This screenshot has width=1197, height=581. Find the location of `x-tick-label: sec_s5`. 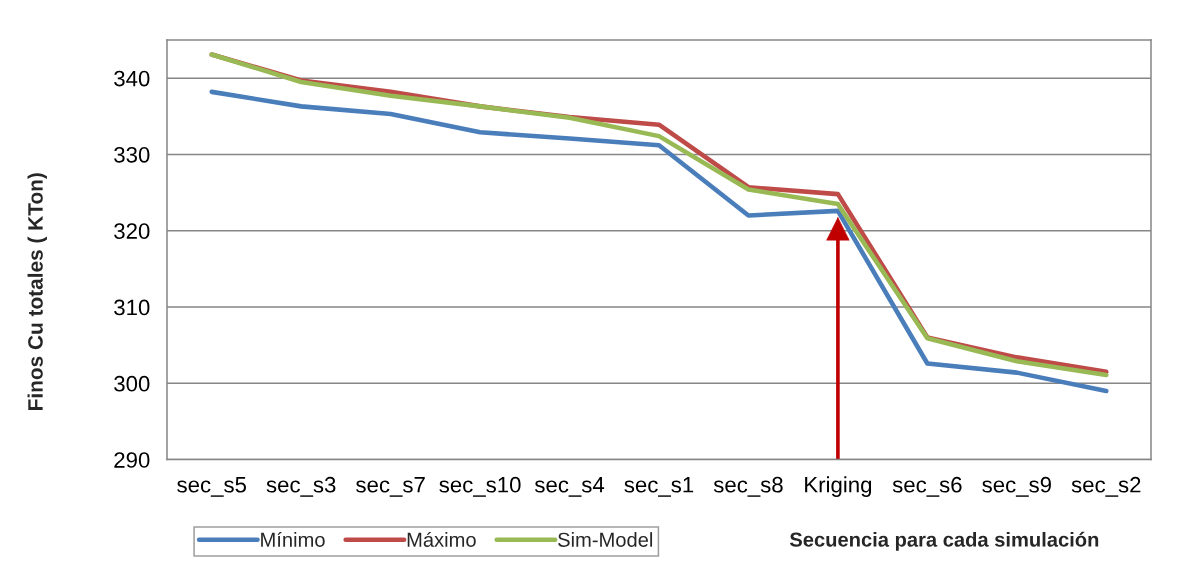

x-tick-label: sec_s5 is located at coordinates (211, 487).